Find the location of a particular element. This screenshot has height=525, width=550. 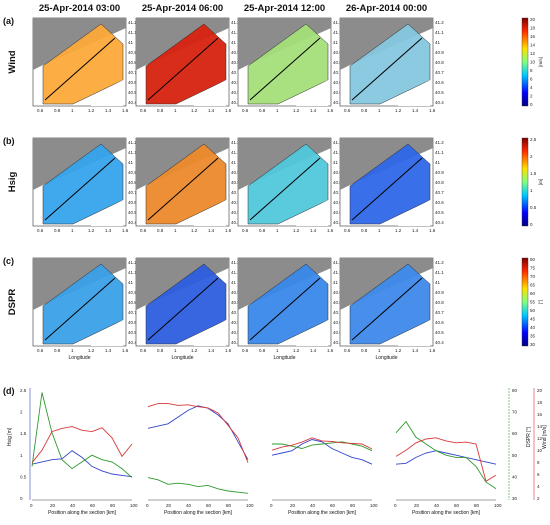

colorbar-tick: 35 is located at coordinates (533, 336).